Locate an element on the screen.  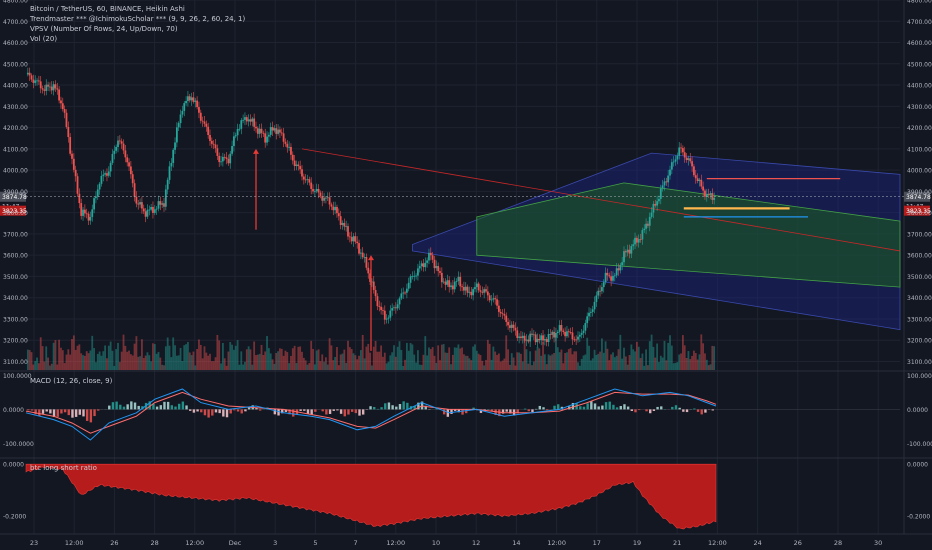
ha-price-tag is located at coordinates (917, 210).